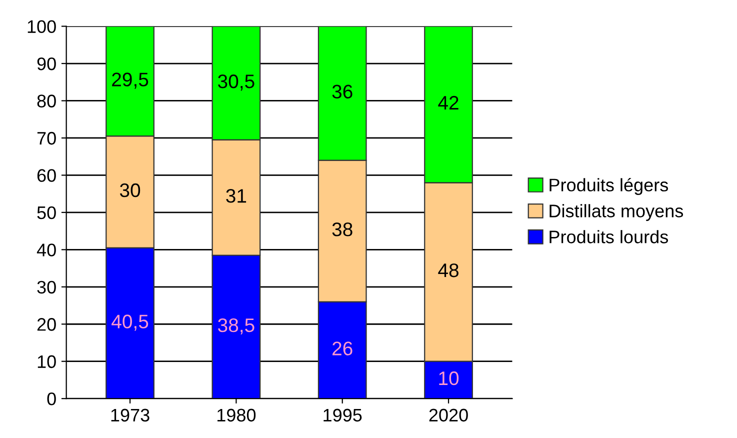 The image size is (737, 438). Describe the element at coordinates (342, 91) in the screenshot. I see `data-label: 36` at that location.